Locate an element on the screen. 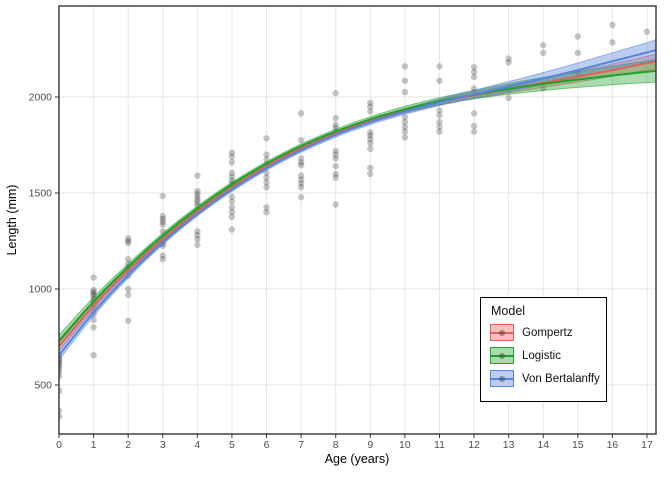 The image size is (672, 480). x-tick-label: 4 is located at coordinates (197, 445).